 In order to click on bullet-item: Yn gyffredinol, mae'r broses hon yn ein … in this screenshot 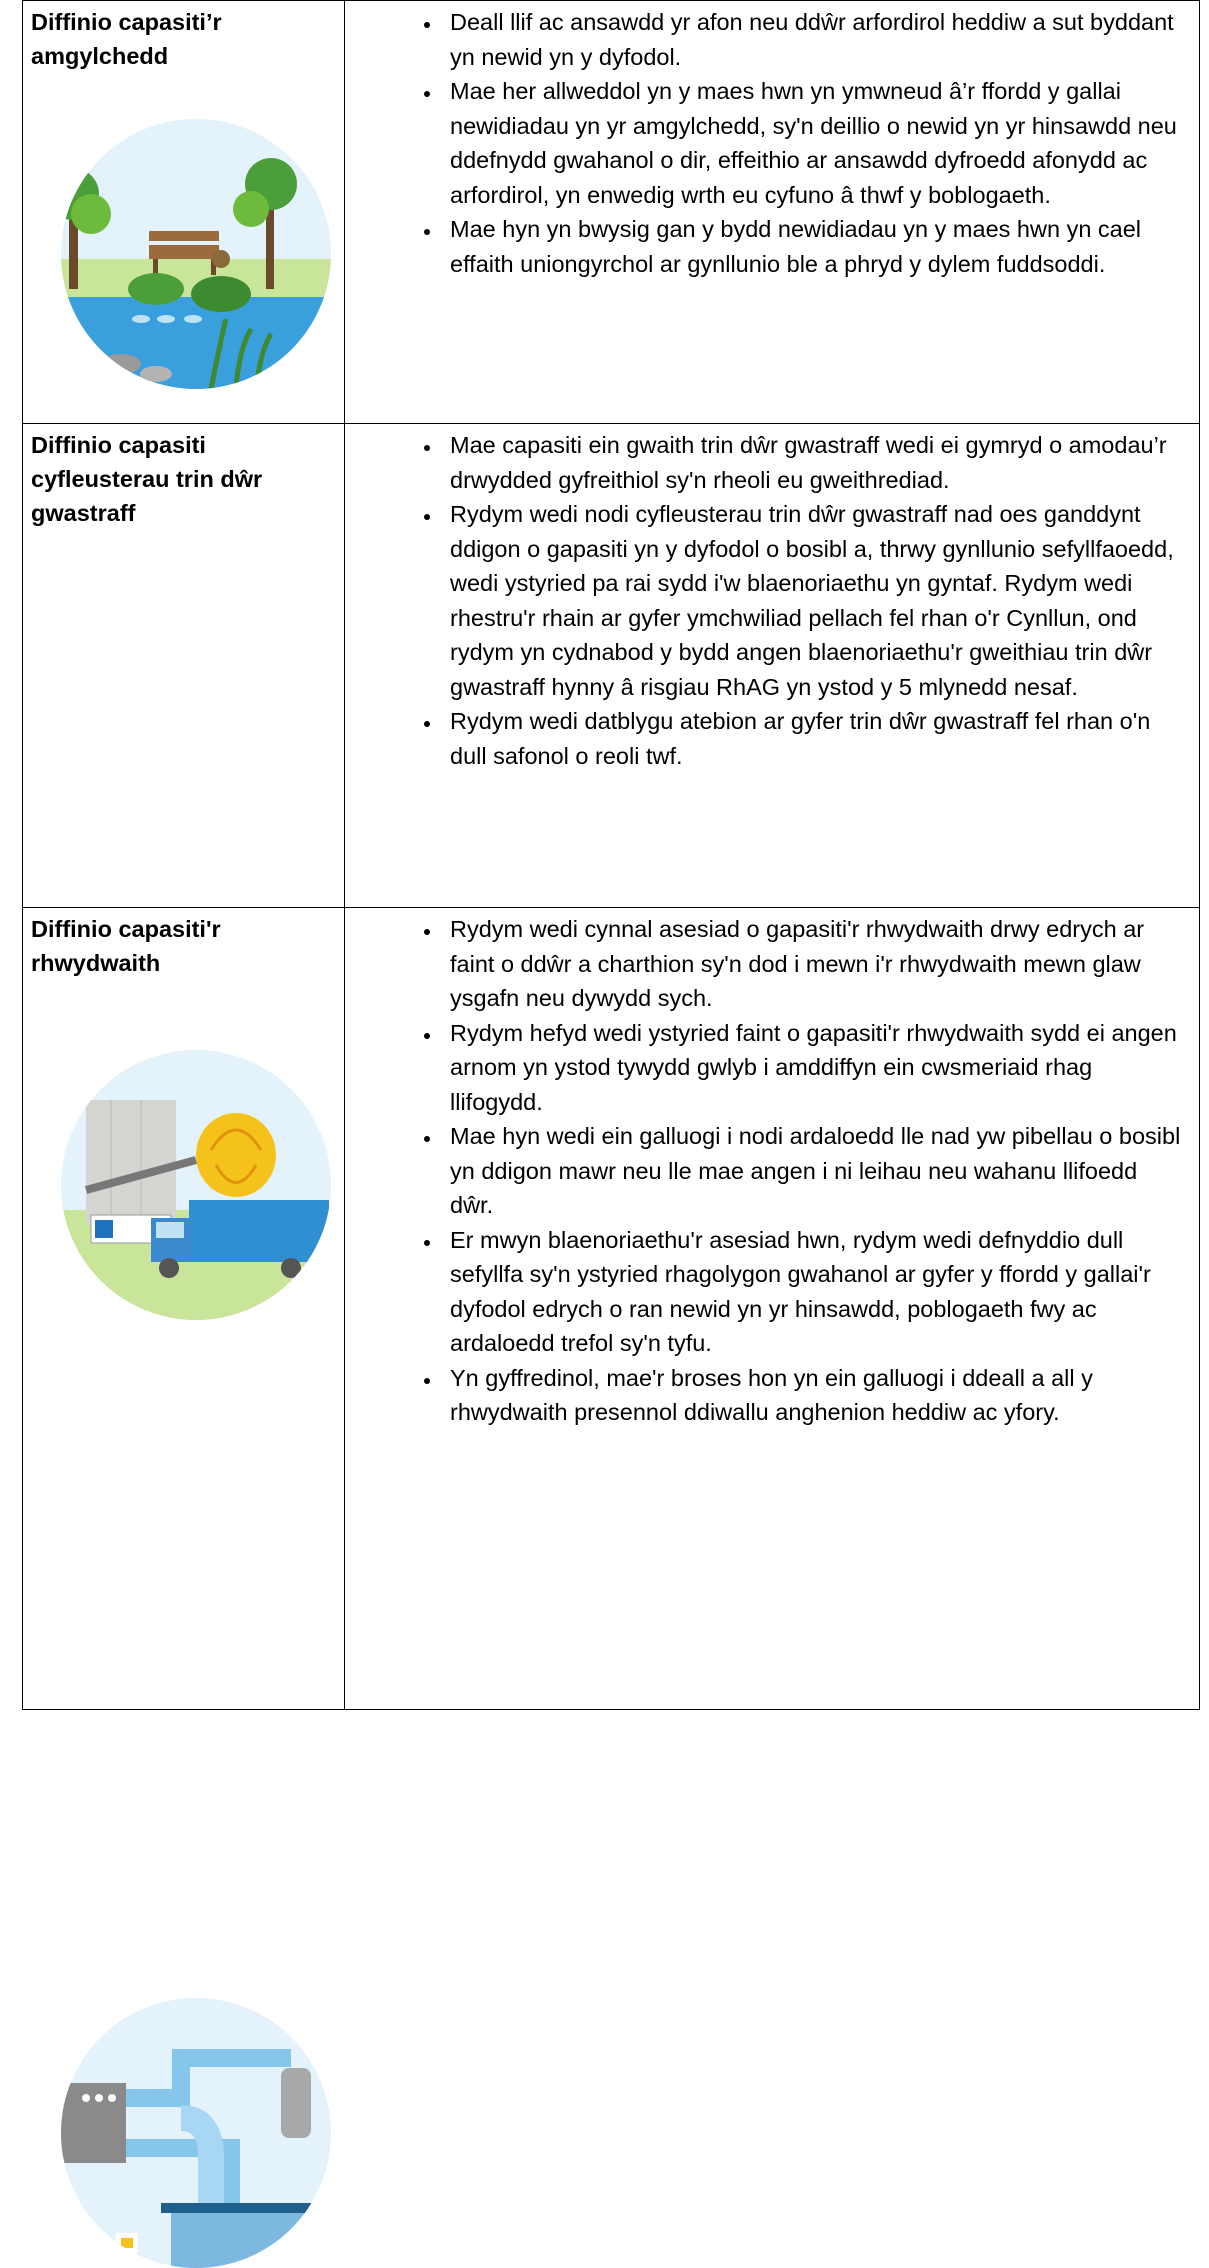, I will do `click(813, 1395)`.